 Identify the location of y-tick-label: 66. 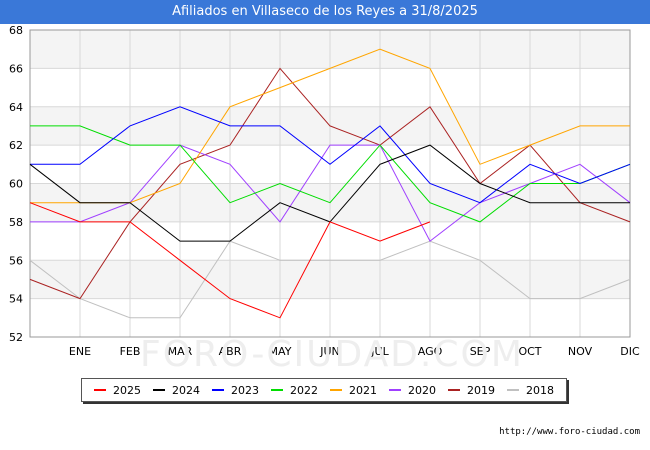
(16, 68).